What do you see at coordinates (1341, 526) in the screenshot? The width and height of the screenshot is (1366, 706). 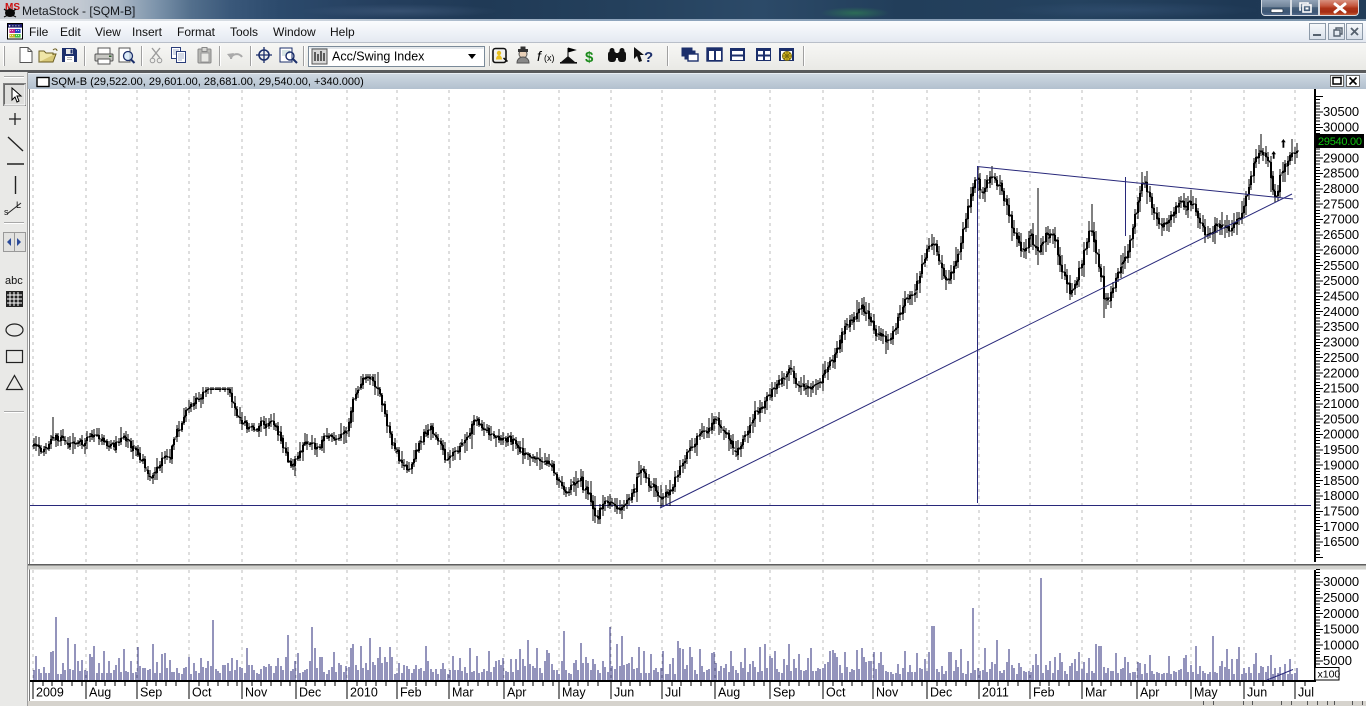 I see `svg-text: 17000` at bounding box center [1341, 526].